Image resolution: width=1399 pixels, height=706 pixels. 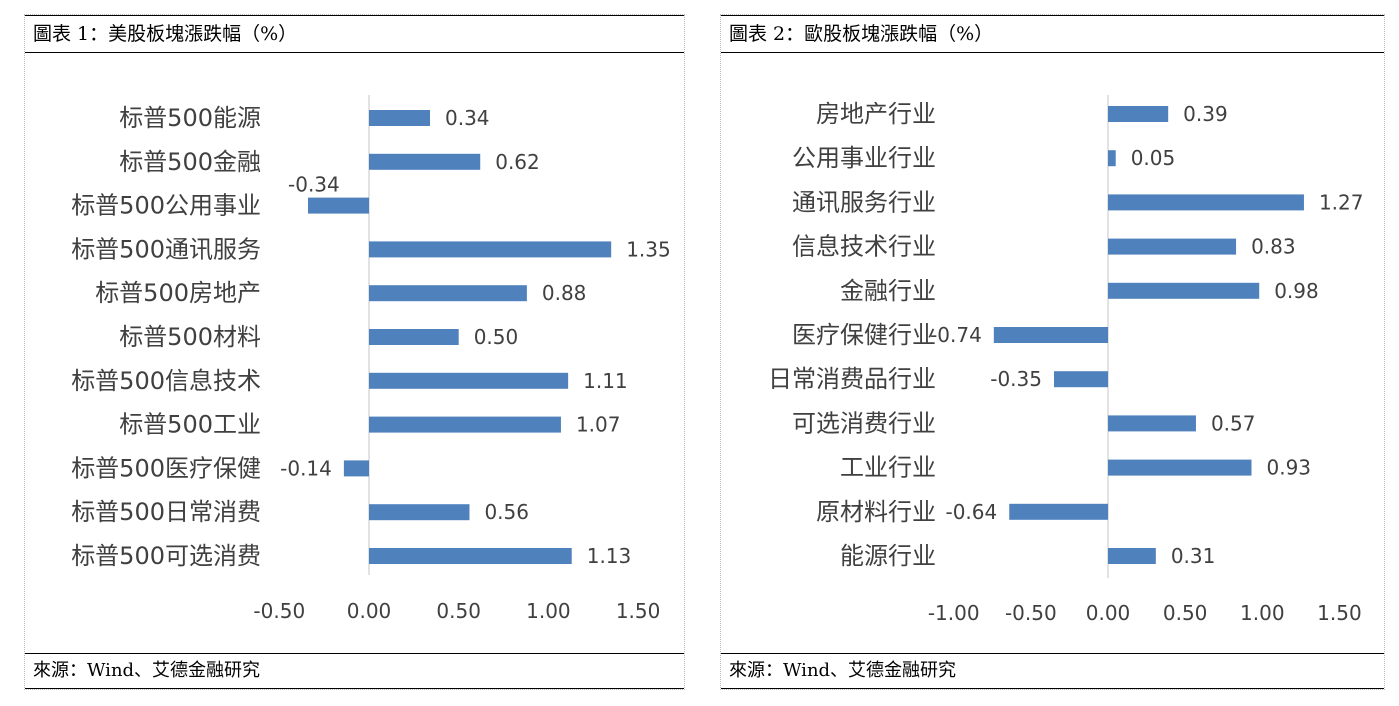 I want to click on data-label: 1.11, so click(x=605, y=381).